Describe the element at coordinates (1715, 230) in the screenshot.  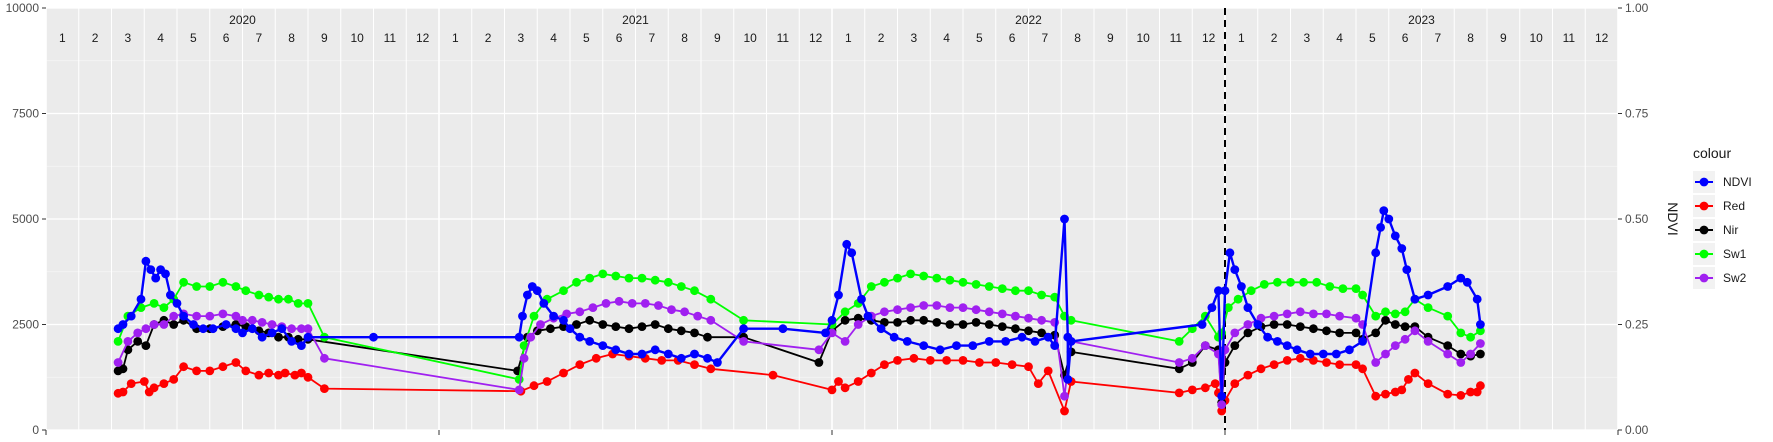
I see `legend-item-nir: Nir` at that location.